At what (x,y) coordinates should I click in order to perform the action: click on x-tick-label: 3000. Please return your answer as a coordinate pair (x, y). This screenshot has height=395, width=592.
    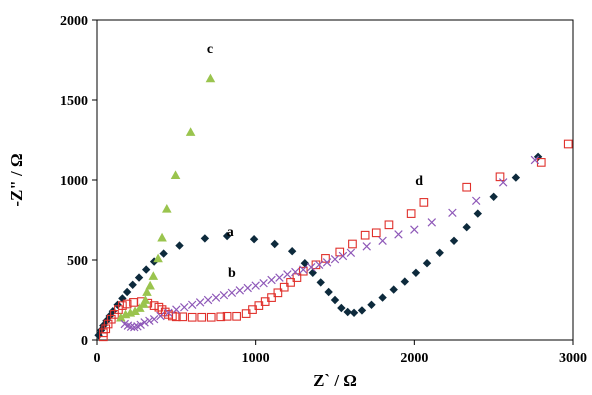
    Looking at the image, I should click on (573, 358).